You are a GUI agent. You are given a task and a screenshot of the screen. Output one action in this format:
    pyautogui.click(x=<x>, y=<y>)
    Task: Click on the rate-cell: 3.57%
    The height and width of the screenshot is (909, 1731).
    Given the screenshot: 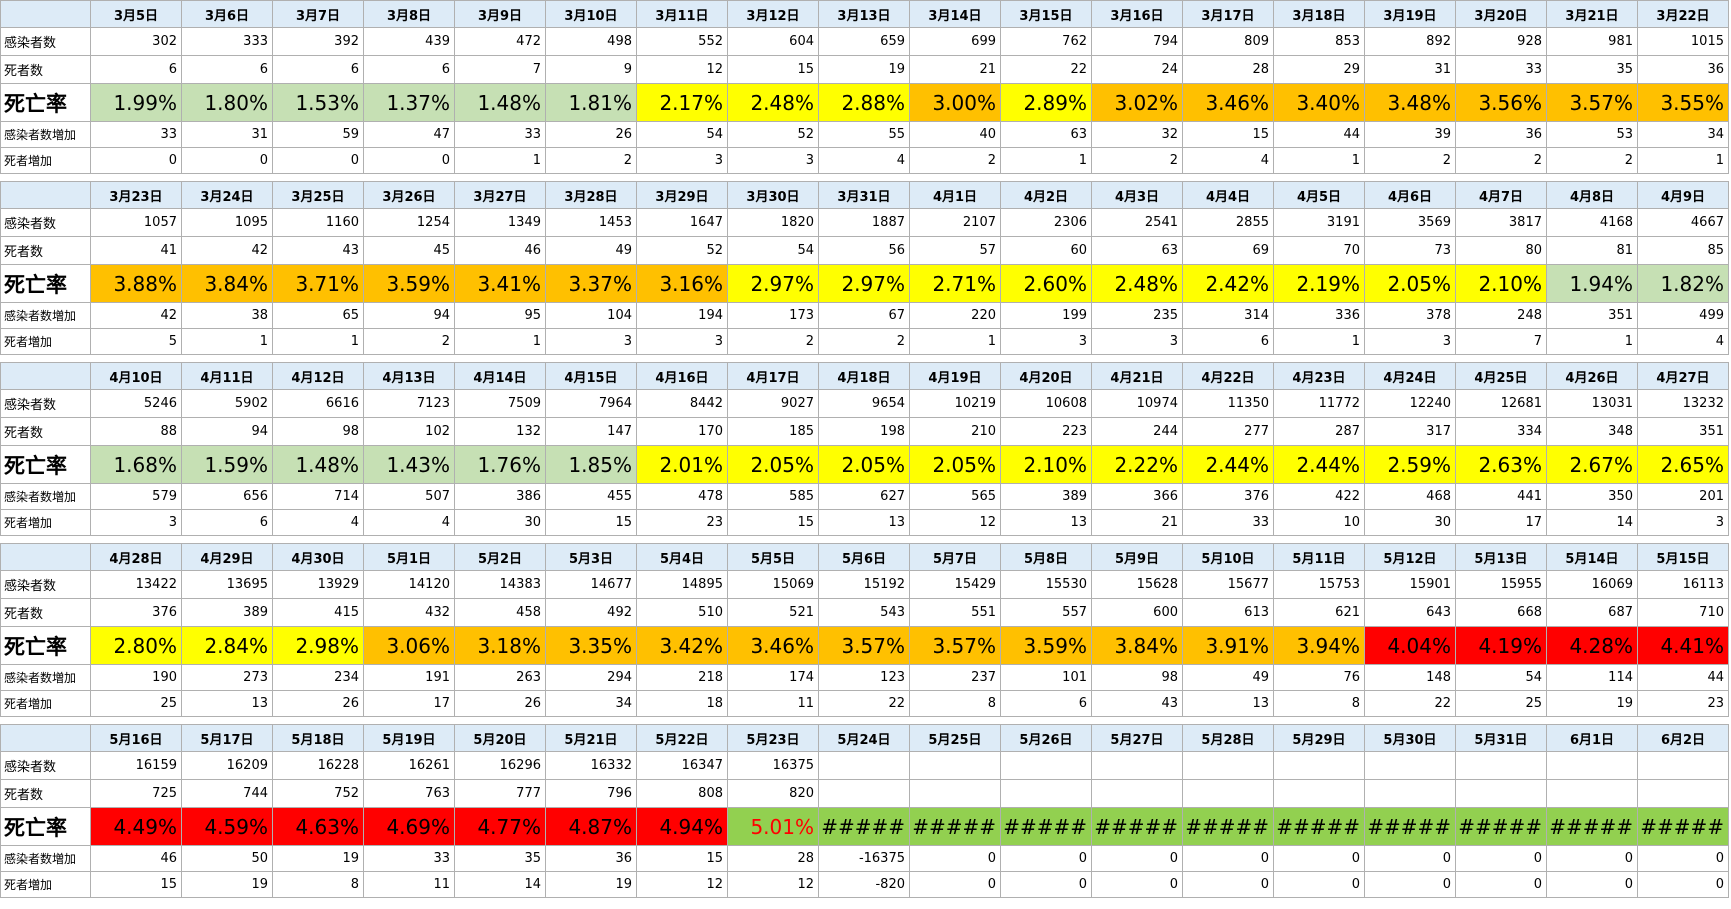 What is the action you would take?
    pyautogui.click(x=864, y=646)
    